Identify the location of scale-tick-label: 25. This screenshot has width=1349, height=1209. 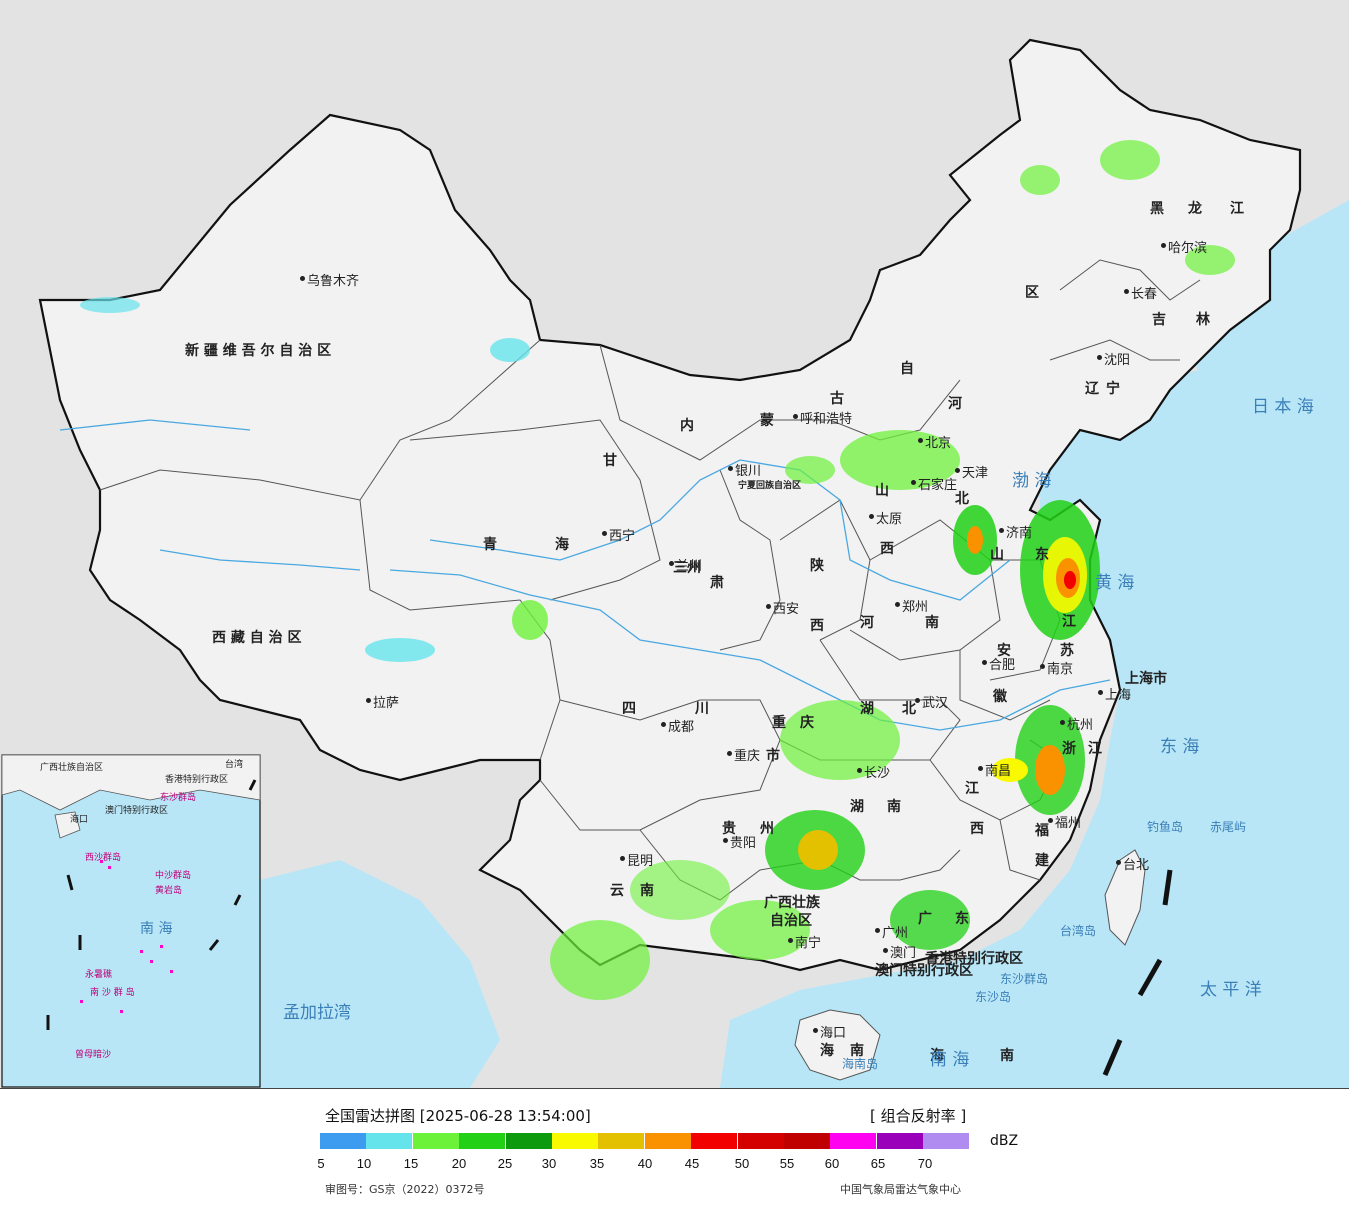
(505, 1163).